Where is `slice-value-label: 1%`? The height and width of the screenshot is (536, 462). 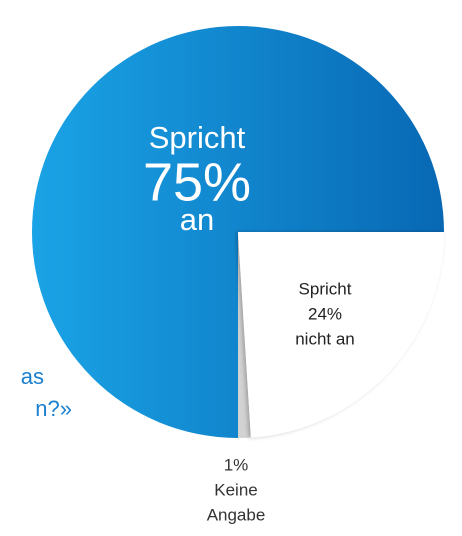 slice-value-label: 1% is located at coordinates (236, 464).